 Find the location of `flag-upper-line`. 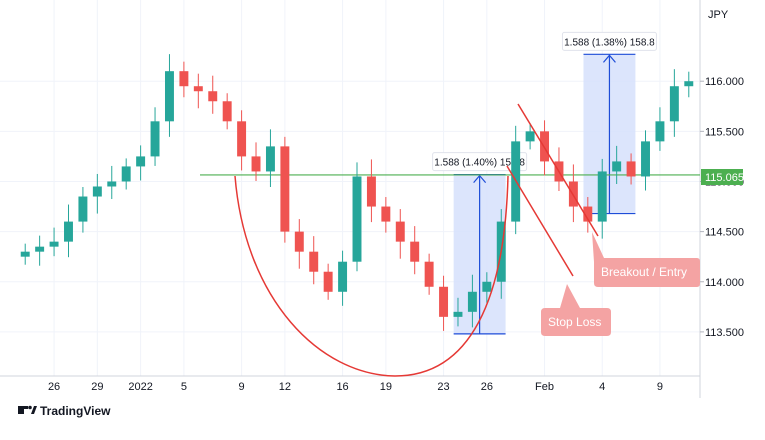

flag-upper-line is located at coordinates (558, 170).